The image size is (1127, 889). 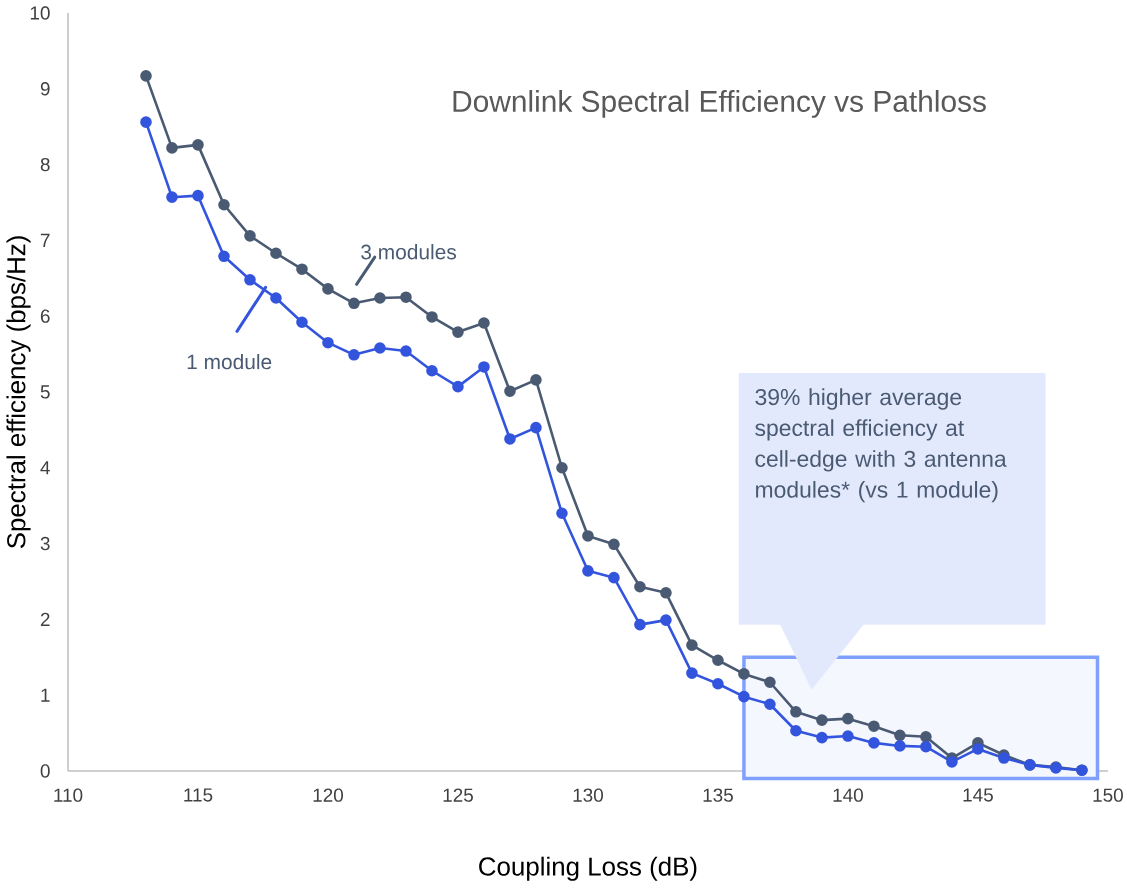 What do you see at coordinates (40, 13) in the screenshot?
I see `y-tick-label: 10` at bounding box center [40, 13].